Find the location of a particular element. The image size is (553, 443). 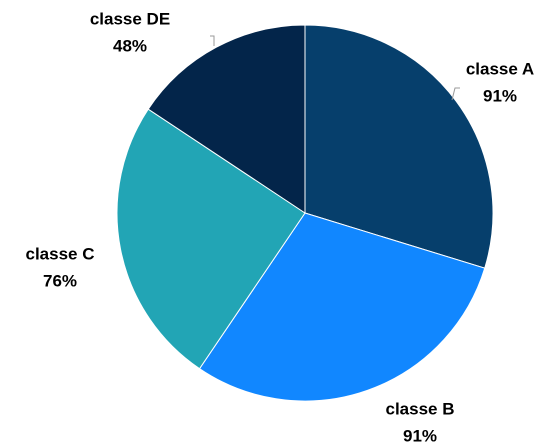

slice-label: classe C is located at coordinates (60, 253).